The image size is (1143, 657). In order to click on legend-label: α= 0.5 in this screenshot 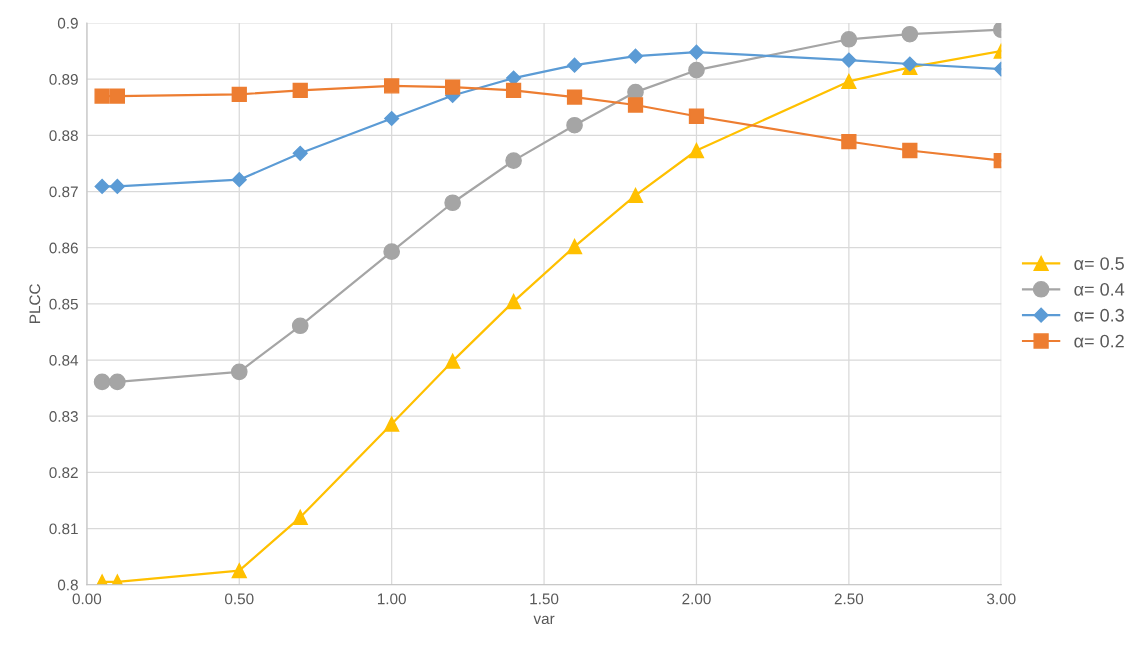, I will do `click(1099, 263)`.